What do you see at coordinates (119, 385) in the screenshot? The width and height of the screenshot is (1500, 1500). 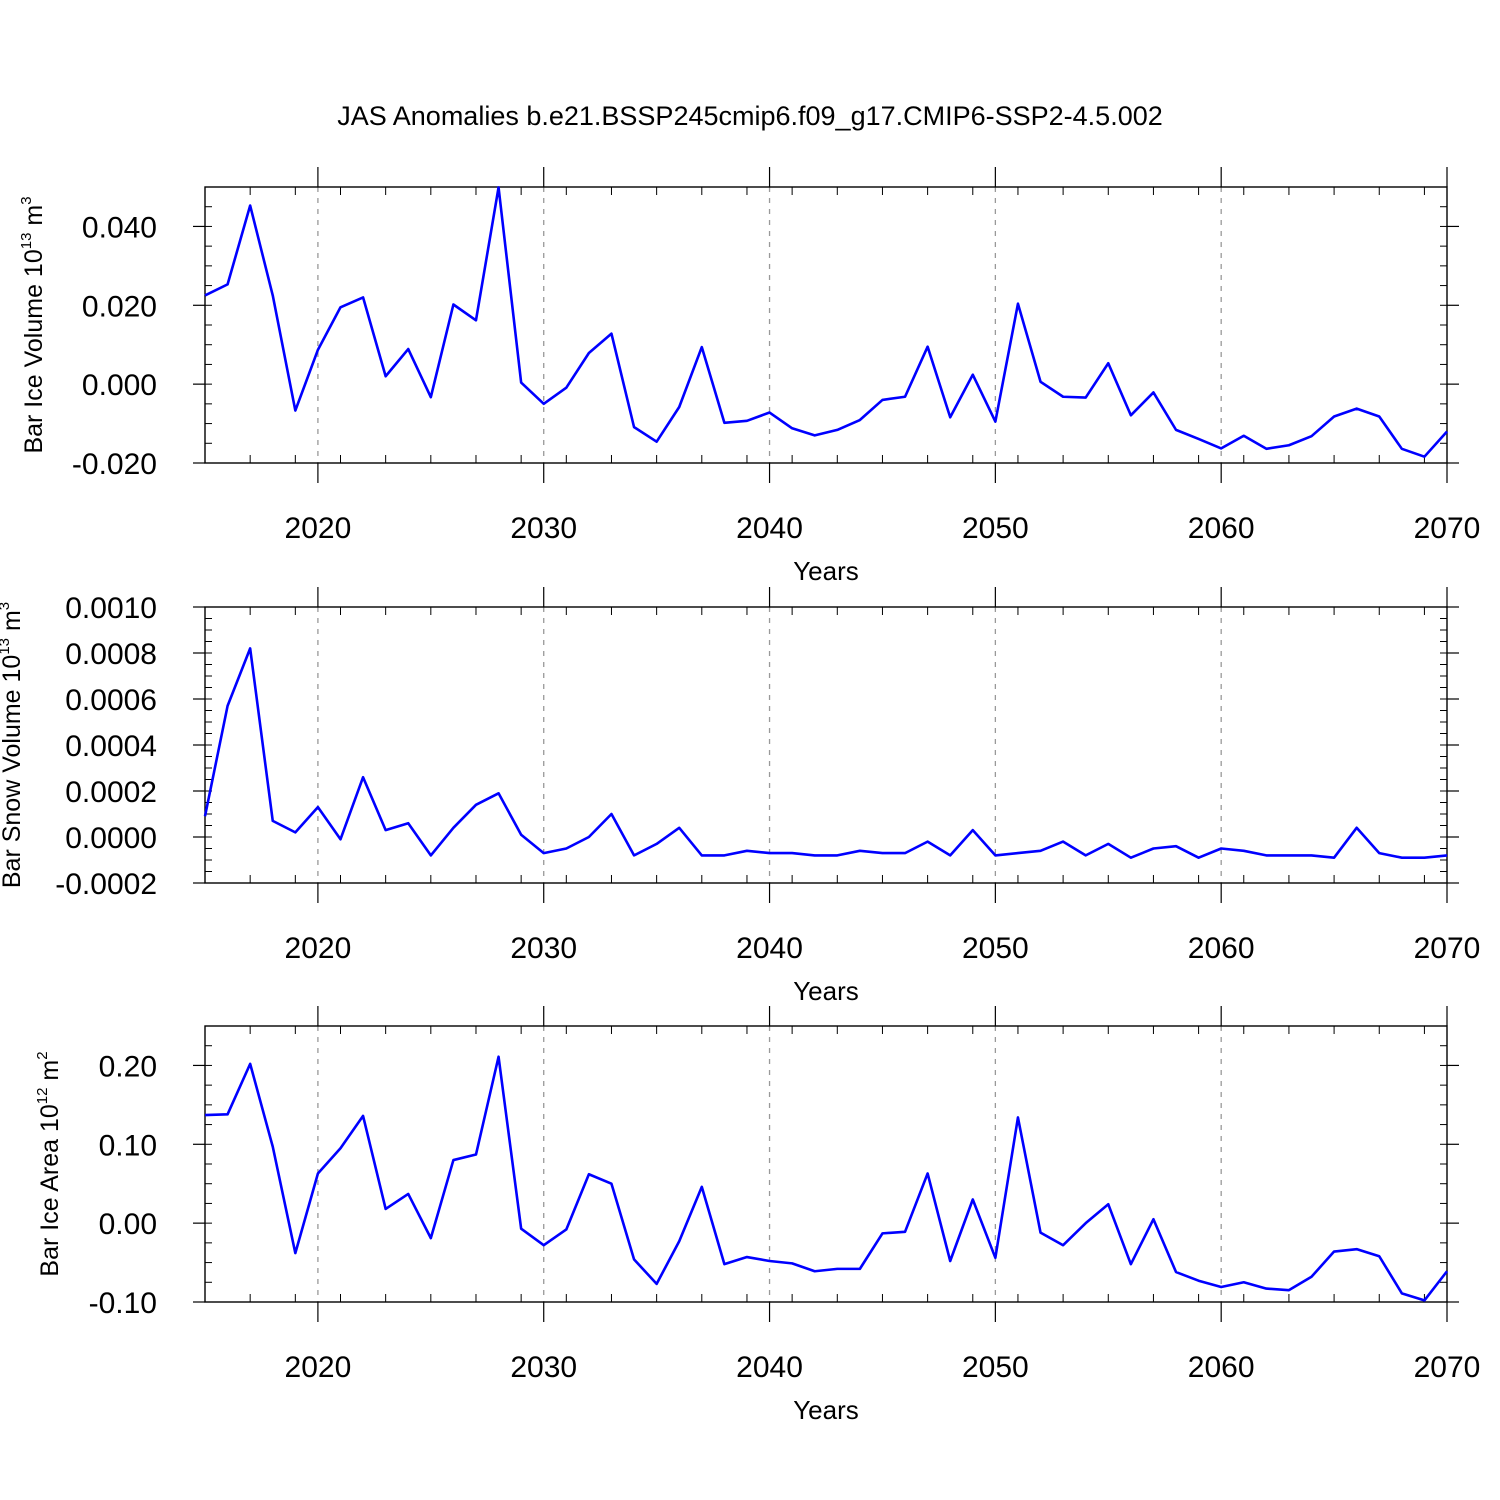 I see `y-tick-label: 0.000` at bounding box center [119, 385].